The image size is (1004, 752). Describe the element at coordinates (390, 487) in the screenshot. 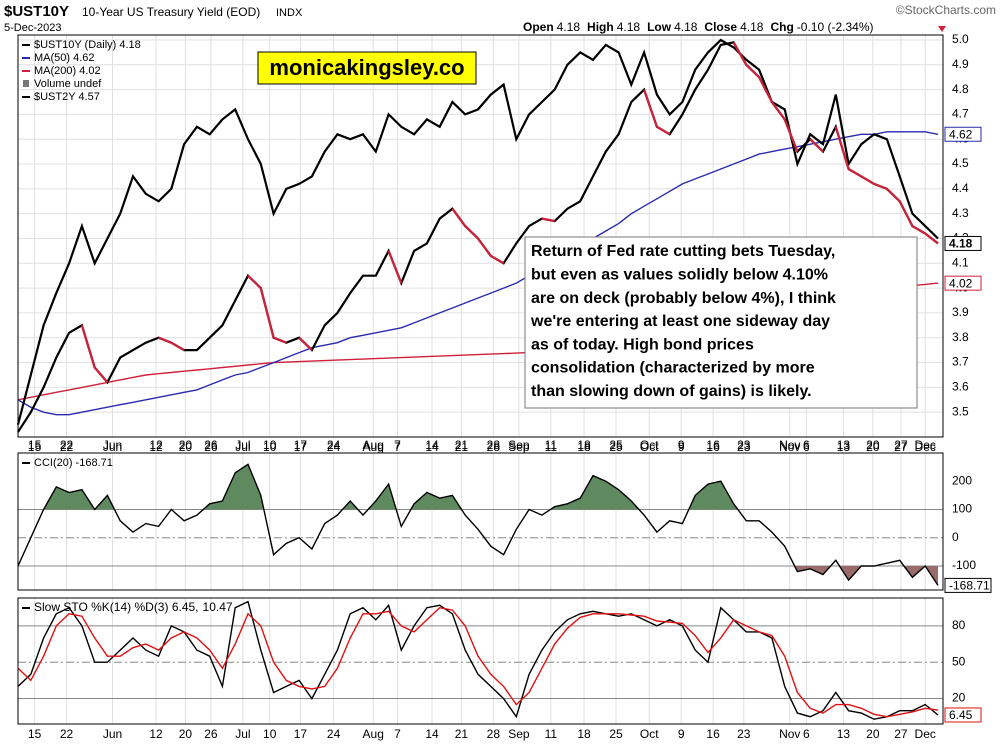

I see `cci-fill-above` at that location.